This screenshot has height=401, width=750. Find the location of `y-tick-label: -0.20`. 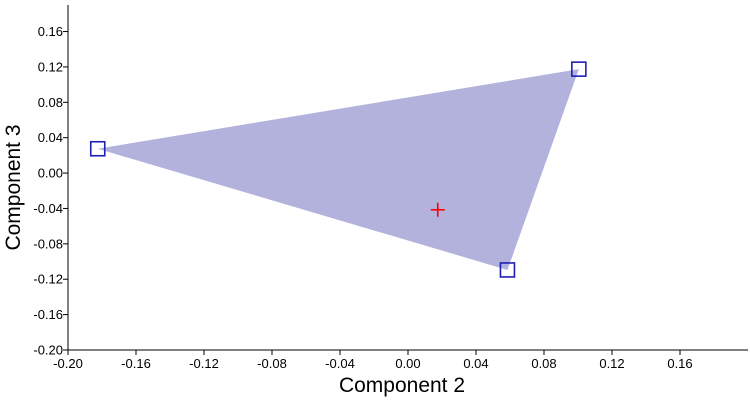

y-tick-label: -0.20 is located at coordinates (48, 350).